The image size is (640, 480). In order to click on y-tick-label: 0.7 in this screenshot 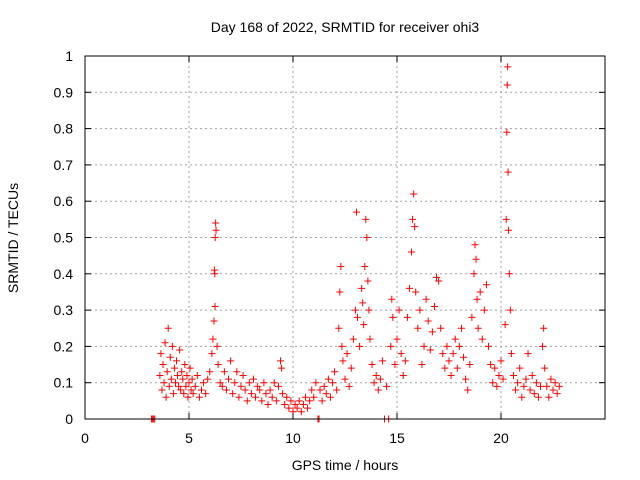, I will do `click(64, 165)`.